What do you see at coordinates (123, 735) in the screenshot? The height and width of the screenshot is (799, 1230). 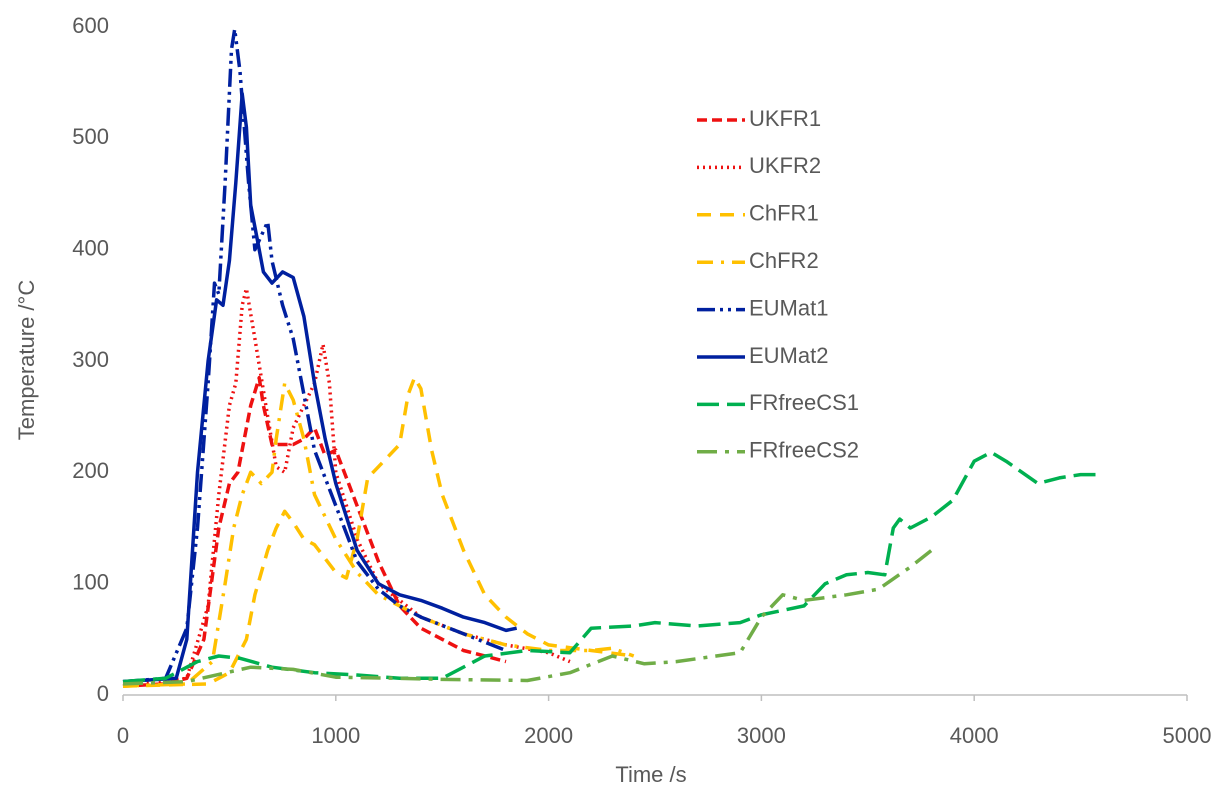 I see `x-tick-label: 0` at bounding box center [123, 735].